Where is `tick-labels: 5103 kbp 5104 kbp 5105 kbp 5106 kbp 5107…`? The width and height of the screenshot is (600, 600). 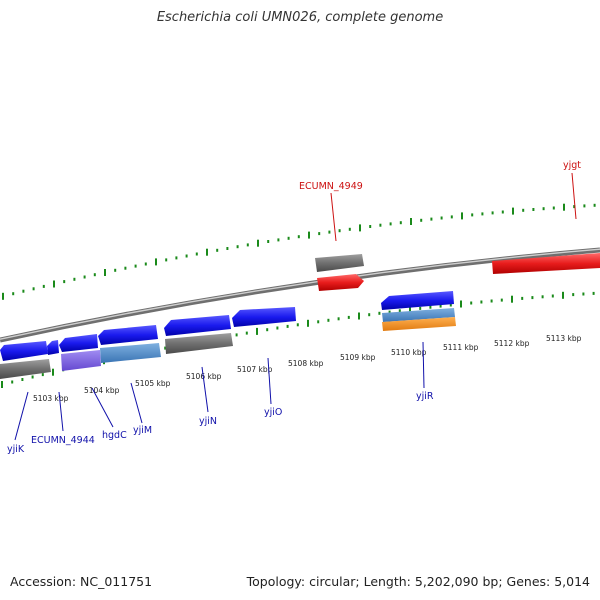 tick-labels: 5103 kbp 5104 kbp 5105 kbp 5106 kbp 5107… is located at coordinates (307, 368).